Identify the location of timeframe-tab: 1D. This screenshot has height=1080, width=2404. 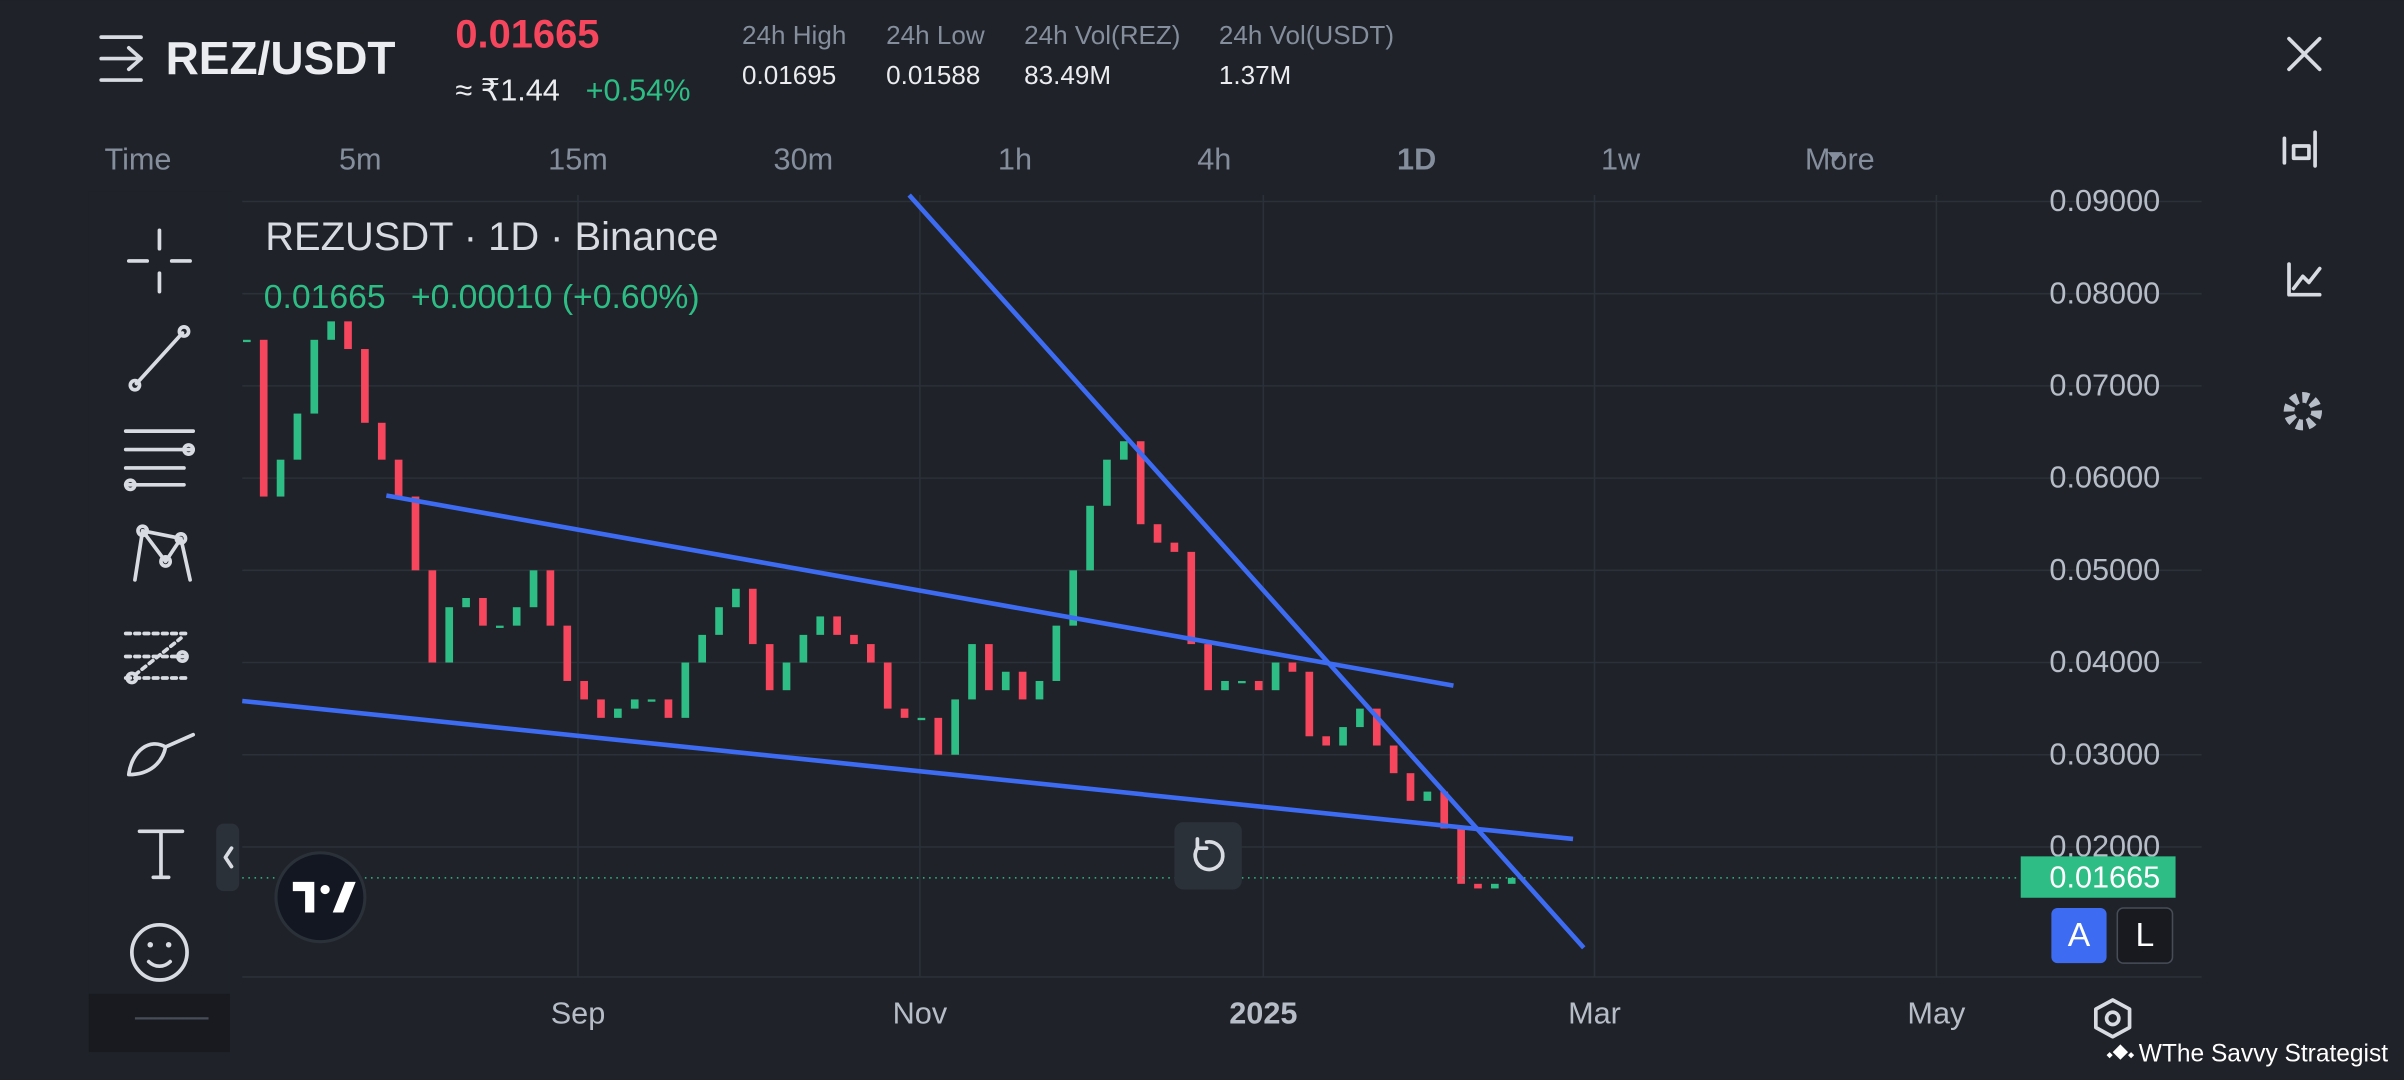
(1416, 159).